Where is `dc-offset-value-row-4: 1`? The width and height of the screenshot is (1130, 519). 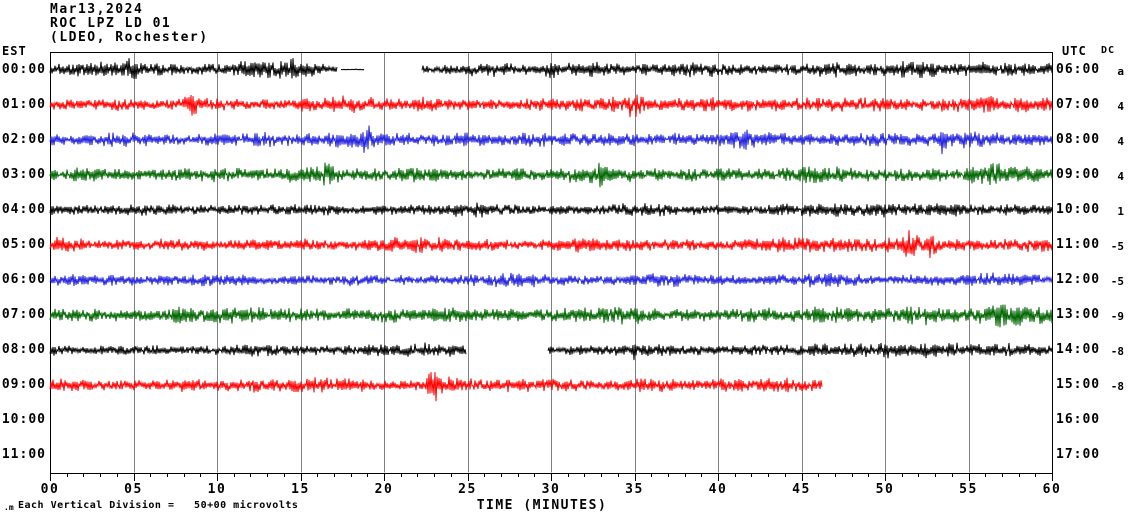
dc-offset-value-row-4: 1 is located at coordinates (1120, 211).